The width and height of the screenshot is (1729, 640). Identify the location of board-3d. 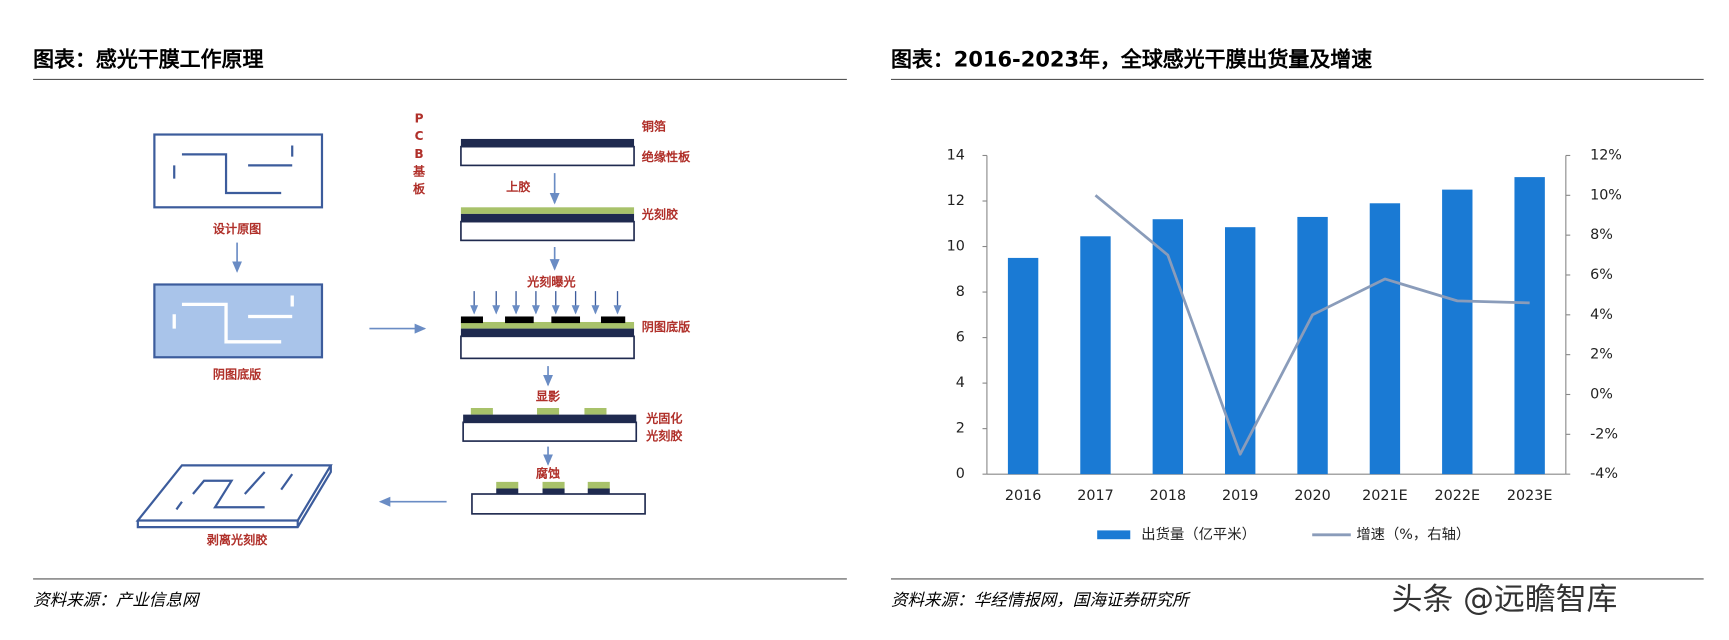
(234, 493).